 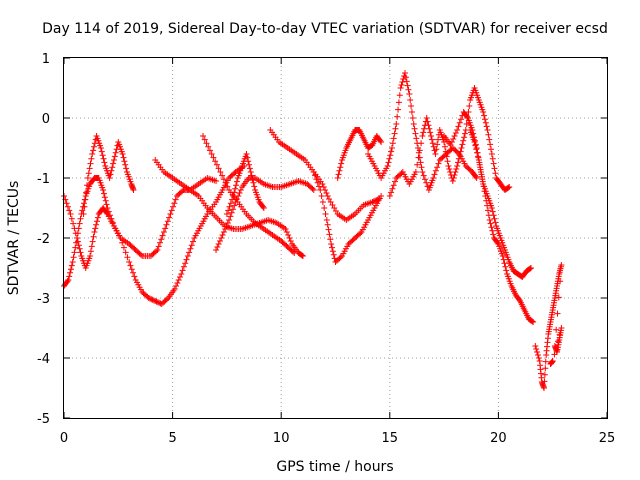 I want to click on y-tick-labels: -5 -4 -3 -2 -1 0 1, so click(x=43, y=239).